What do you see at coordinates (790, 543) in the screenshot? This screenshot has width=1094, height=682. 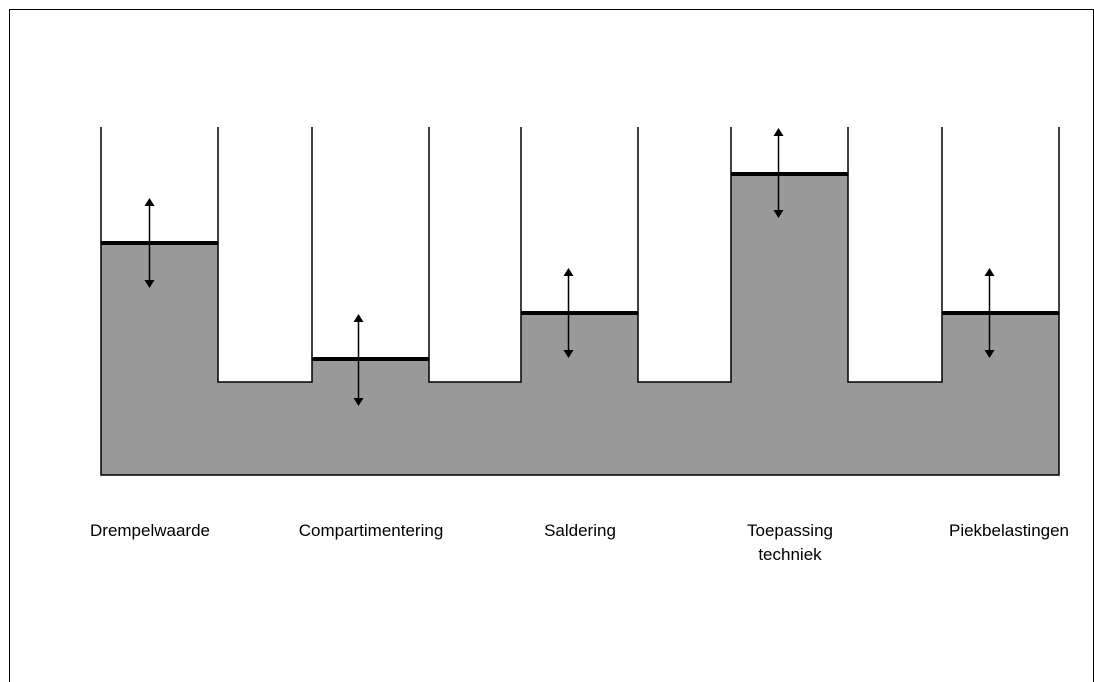 I see `label-toepassing-techniek: Toepassing techniek` at bounding box center [790, 543].